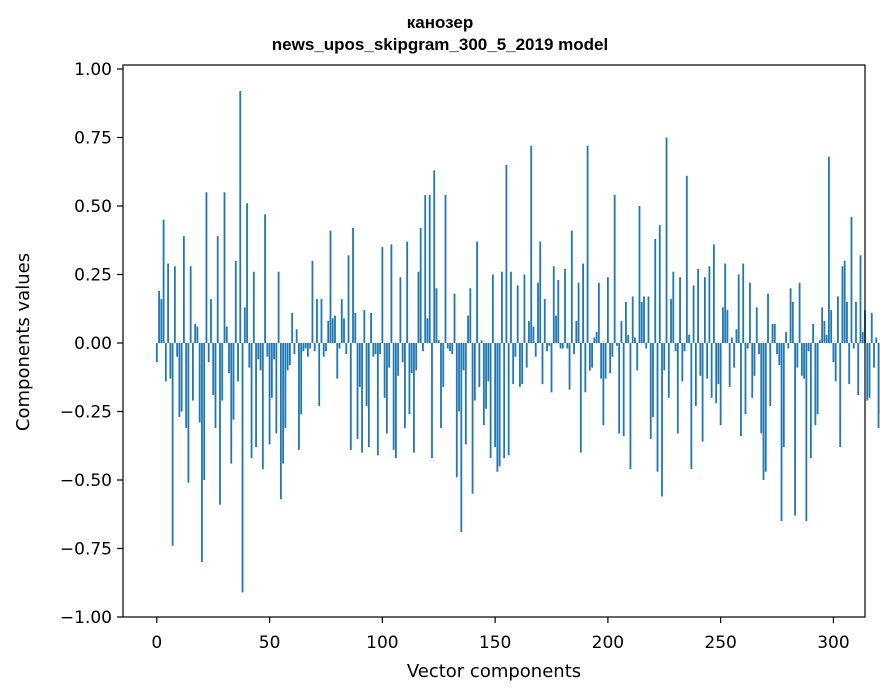 The height and width of the screenshot is (696, 880). What do you see at coordinates (440, 44) in the screenshot?
I see `chart-subtitle: news_upos_skipgram_300_5_2019 model` at bounding box center [440, 44].